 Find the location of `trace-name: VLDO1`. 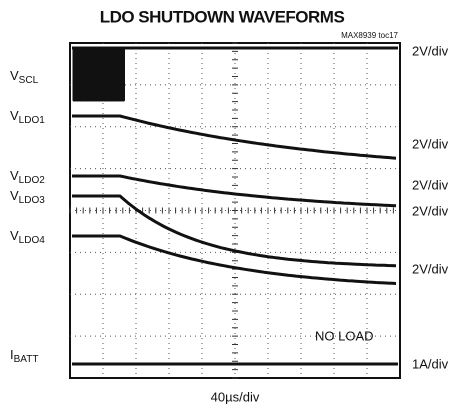

trace-name: VLDO1 is located at coordinates (27, 116).